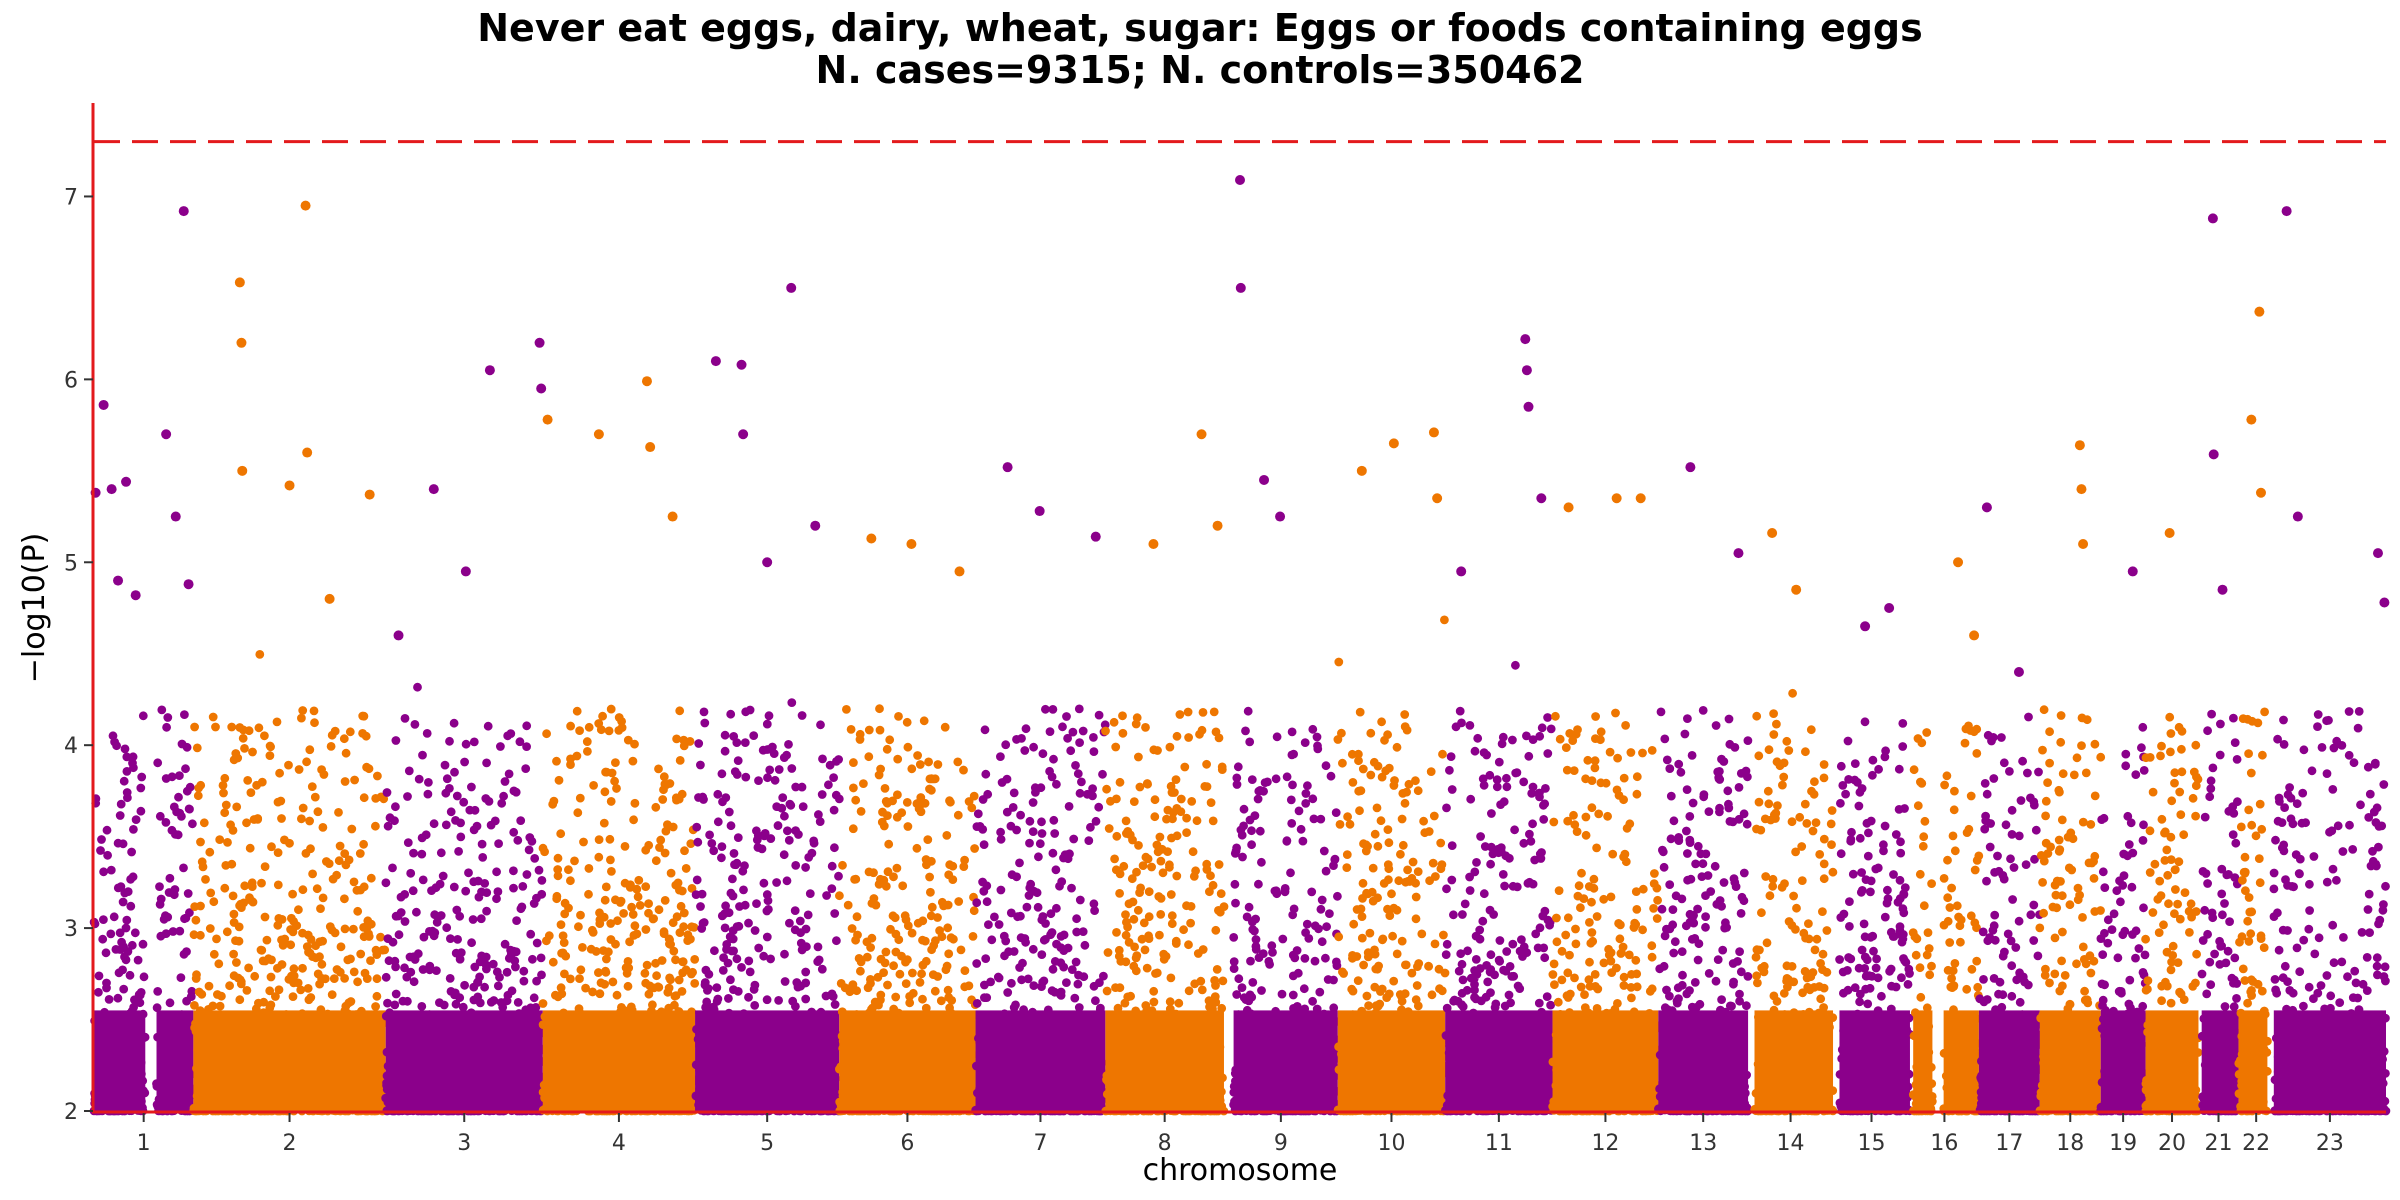 This screenshot has height=1200, width=2400. Describe the element at coordinates (2070, 910) in the screenshot. I see `chromosome-18-points` at that location.